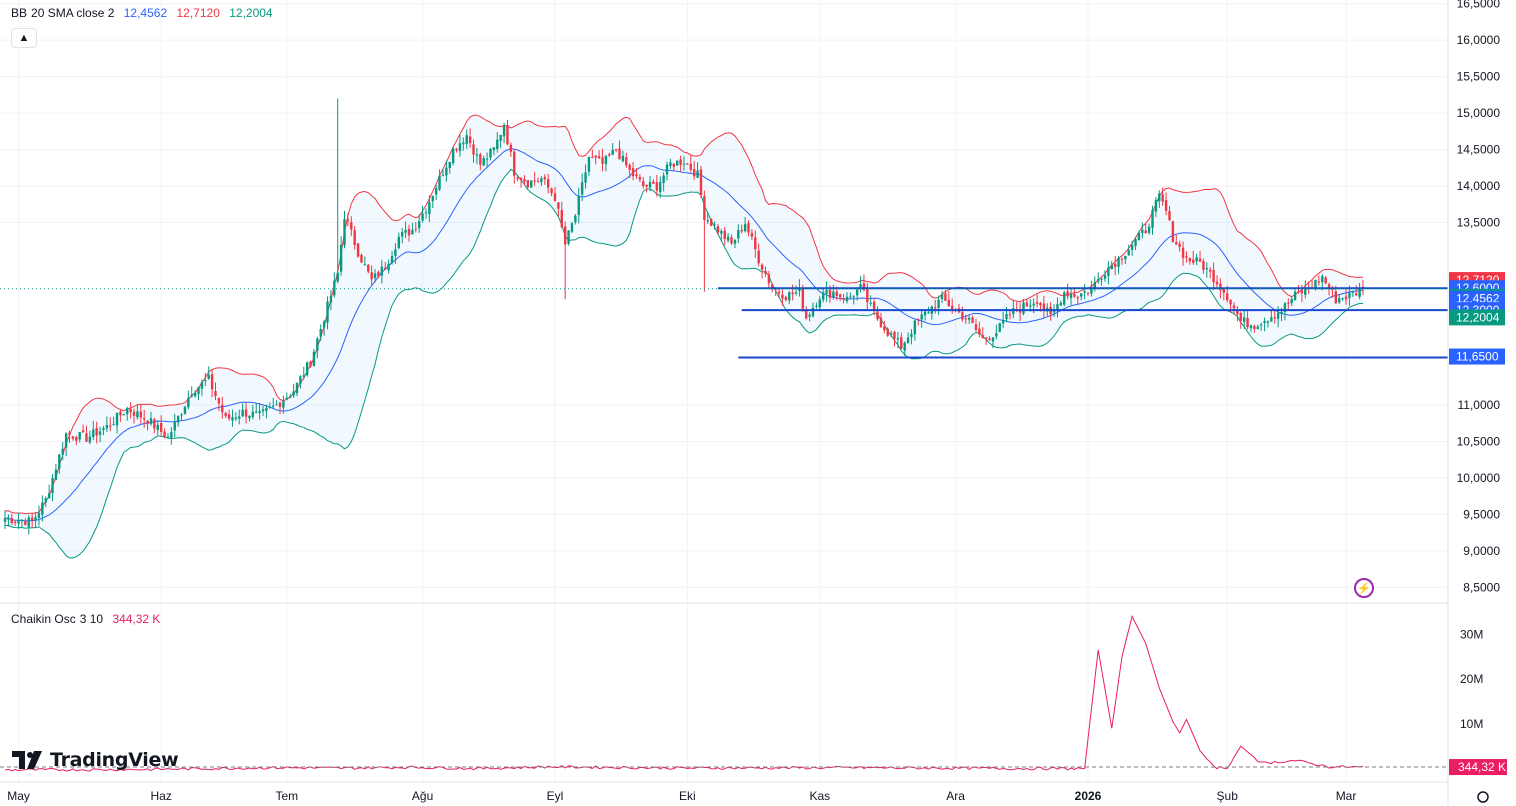  What do you see at coordinates (24, 38) in the screenshot?
I see `collapse-legend-button: ▲` at bounding box center [24, 38].